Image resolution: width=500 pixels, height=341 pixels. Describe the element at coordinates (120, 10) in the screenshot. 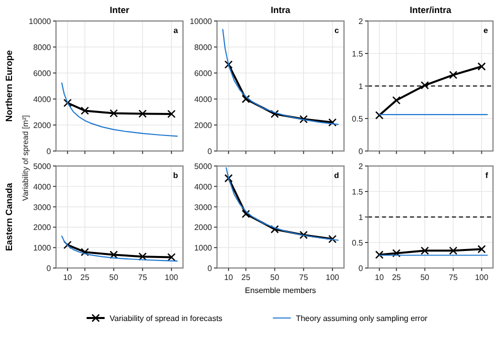

I see `chart-title: Inter` at that location.